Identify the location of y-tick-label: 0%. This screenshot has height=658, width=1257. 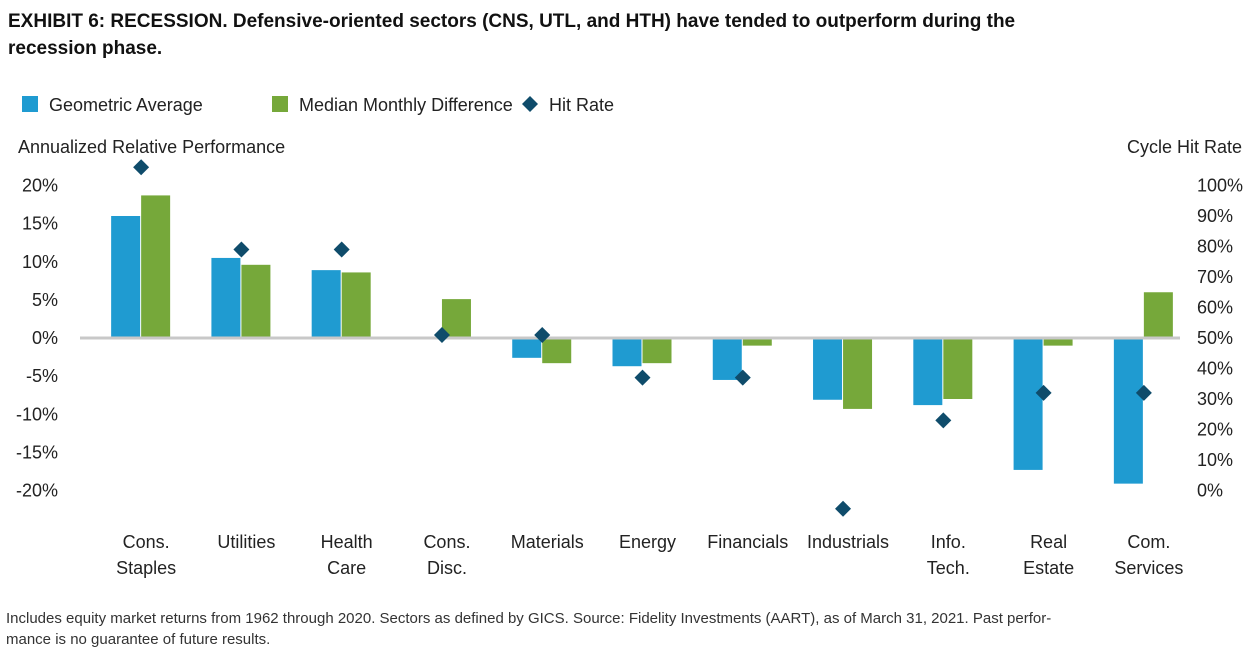
(45, 338).